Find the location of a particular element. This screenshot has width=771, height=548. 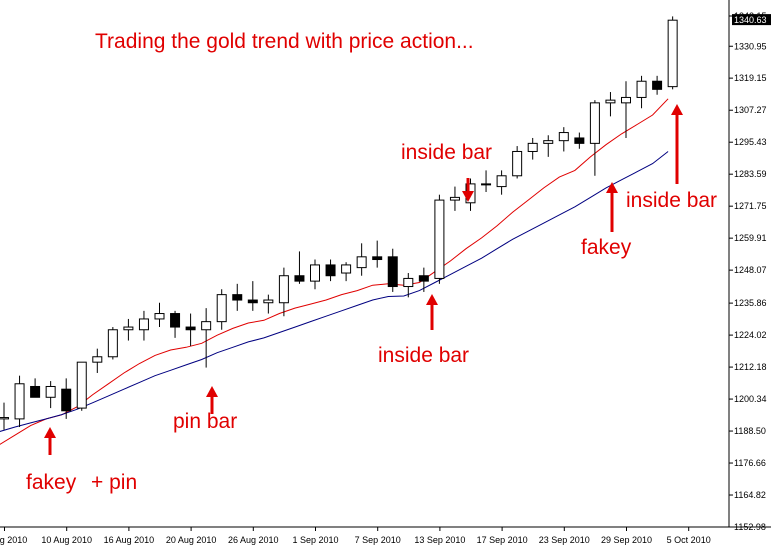

date-tick-label: 13 Sep 2010 is located at coordinates (439, 540).